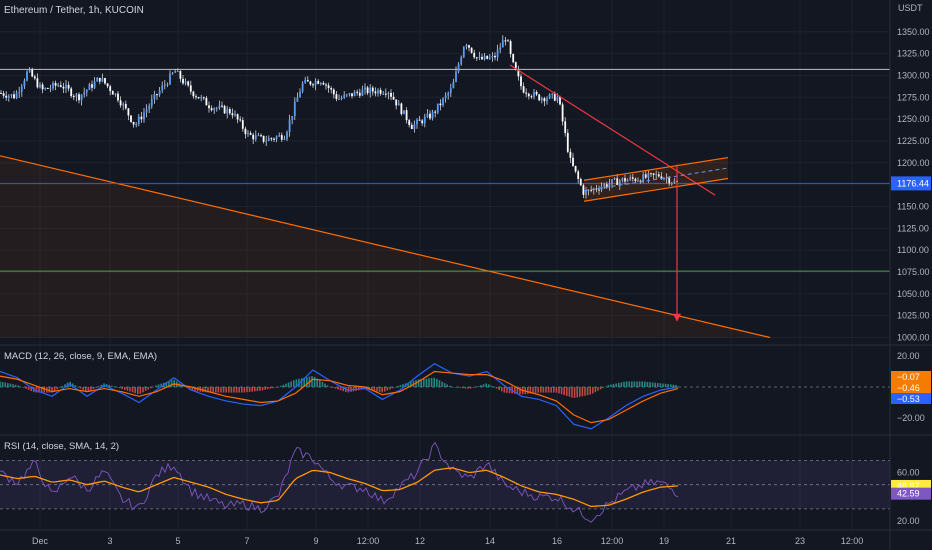 Image resolution: width=932 pixels, height=550 pixels. I want to click on macd-title: MACD (12, 26, close, 9, EMA, EMA), so click(81, 356).